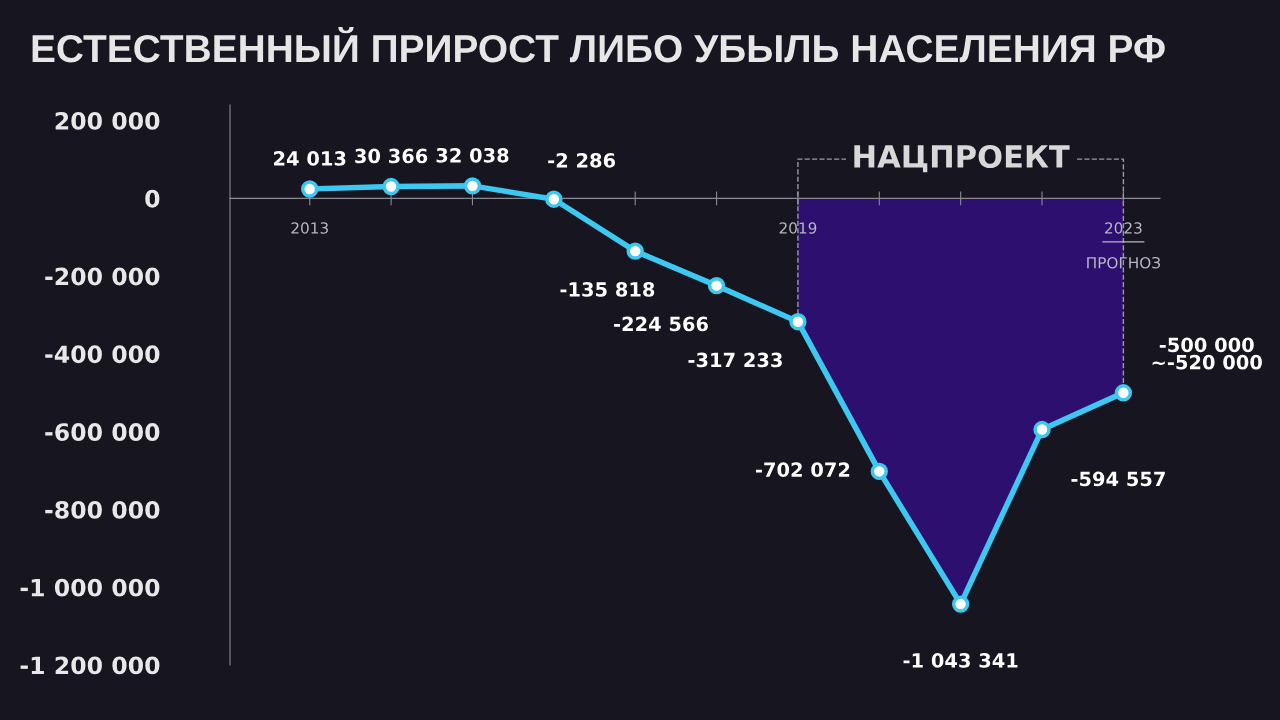 This screenshot has width=1280, height=720. What do you see at coordinates (1207, 353) in the screenshot?
I see `data-label: -500 000 ~-520 000` at bounding box center [1207, 353].